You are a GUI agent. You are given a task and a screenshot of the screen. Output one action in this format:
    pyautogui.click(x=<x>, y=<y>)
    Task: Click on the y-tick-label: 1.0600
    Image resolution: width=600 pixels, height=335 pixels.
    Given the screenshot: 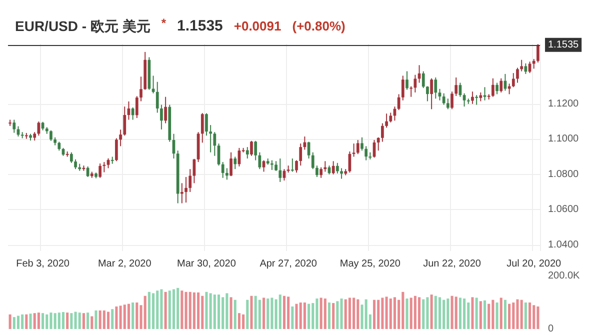 What is the action you would take?
    pyautogui.click(x=564, y=210)
    